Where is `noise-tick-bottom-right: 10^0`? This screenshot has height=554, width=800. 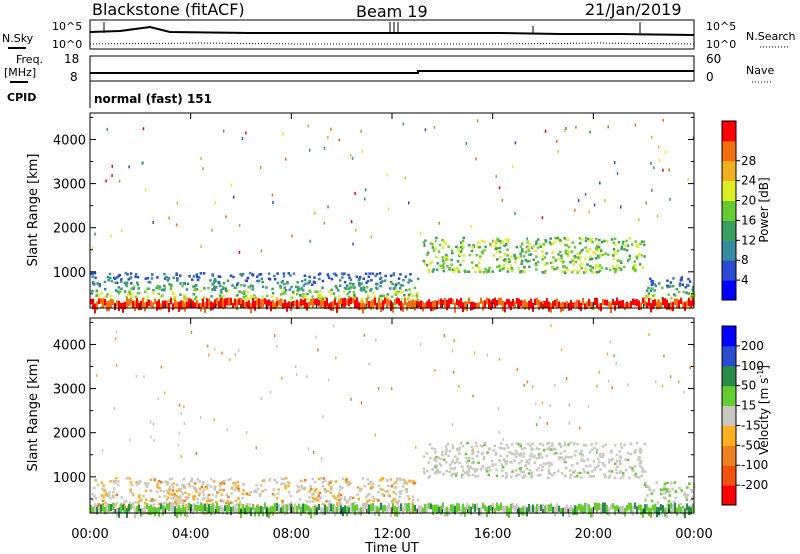 noise-tick-bottom-right: 10^0 is located at coordinates (721, 44).